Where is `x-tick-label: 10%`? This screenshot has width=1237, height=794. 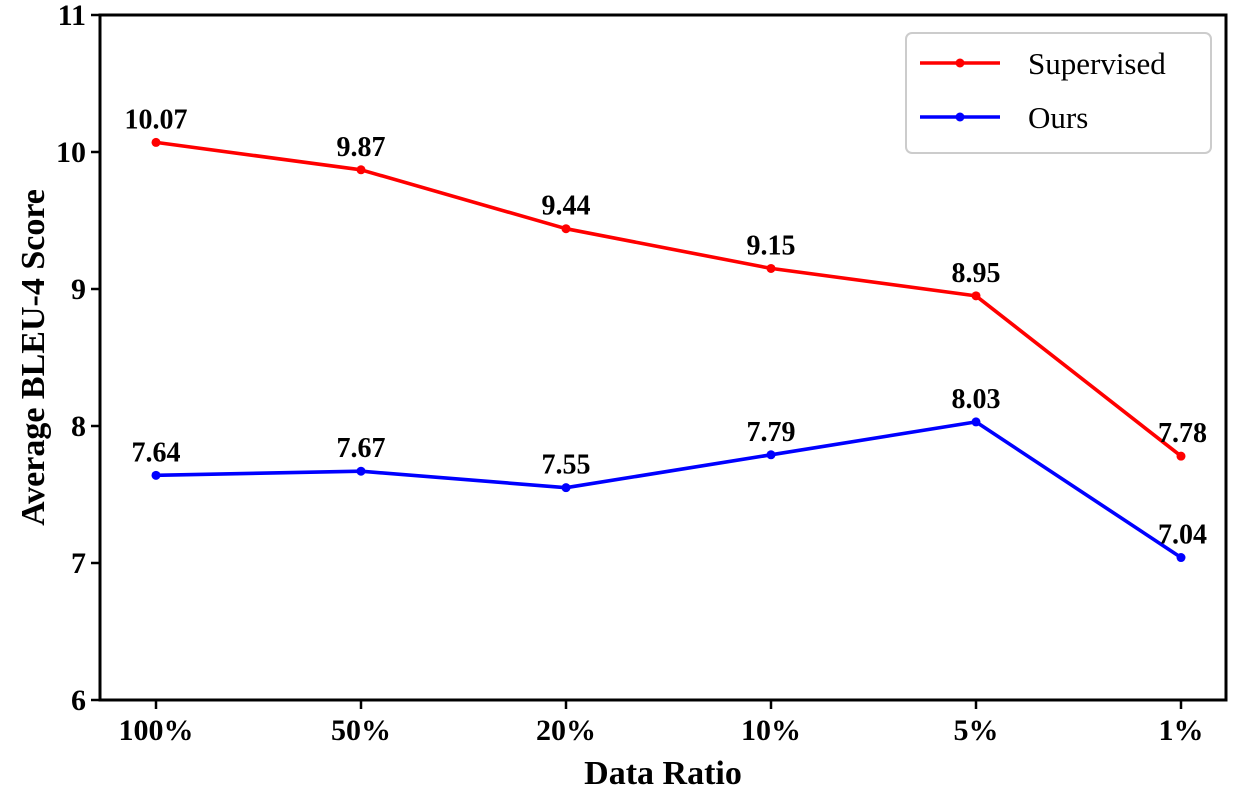 x-tick-label: 10% is located at coordinates (771, 730).